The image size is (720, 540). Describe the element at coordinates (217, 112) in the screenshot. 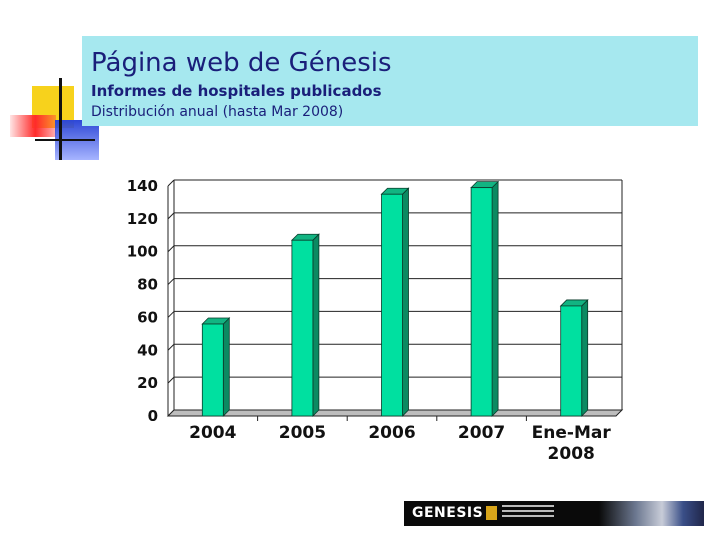

I see `slide-subtitle-detail: Distribución anual (hasta Mar 2008)` at that location.